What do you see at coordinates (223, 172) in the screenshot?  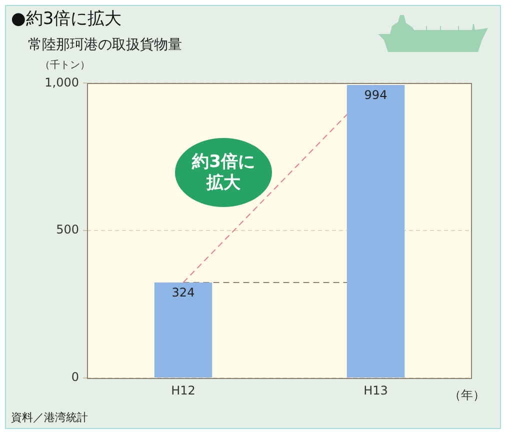 I see `annotation: 約3倍に拡大` at bounding box center [223, 172].